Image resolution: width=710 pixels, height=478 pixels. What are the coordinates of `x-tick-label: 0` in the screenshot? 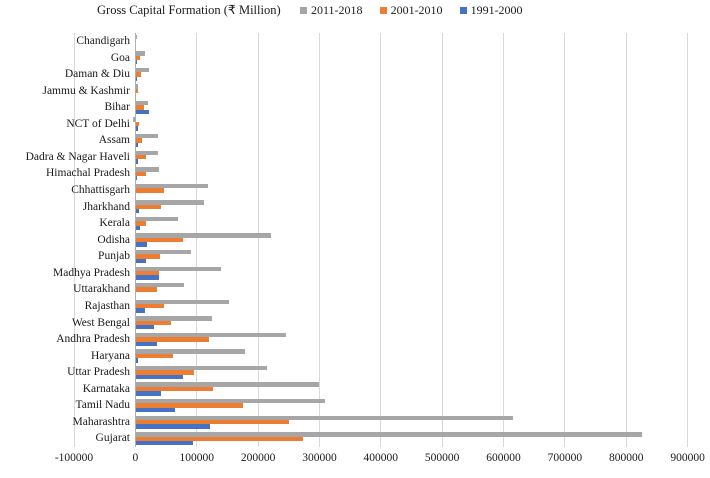 It's located at (135, 458).